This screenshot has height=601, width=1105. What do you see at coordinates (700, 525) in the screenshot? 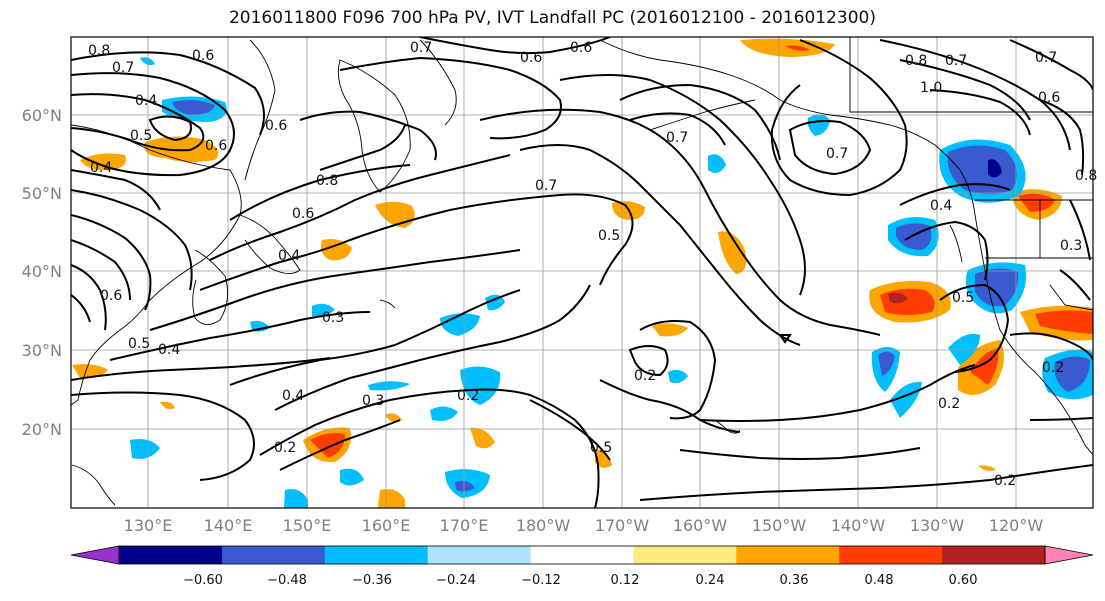
I see `lon-label: 160°W` at bounding box center [700, 525].